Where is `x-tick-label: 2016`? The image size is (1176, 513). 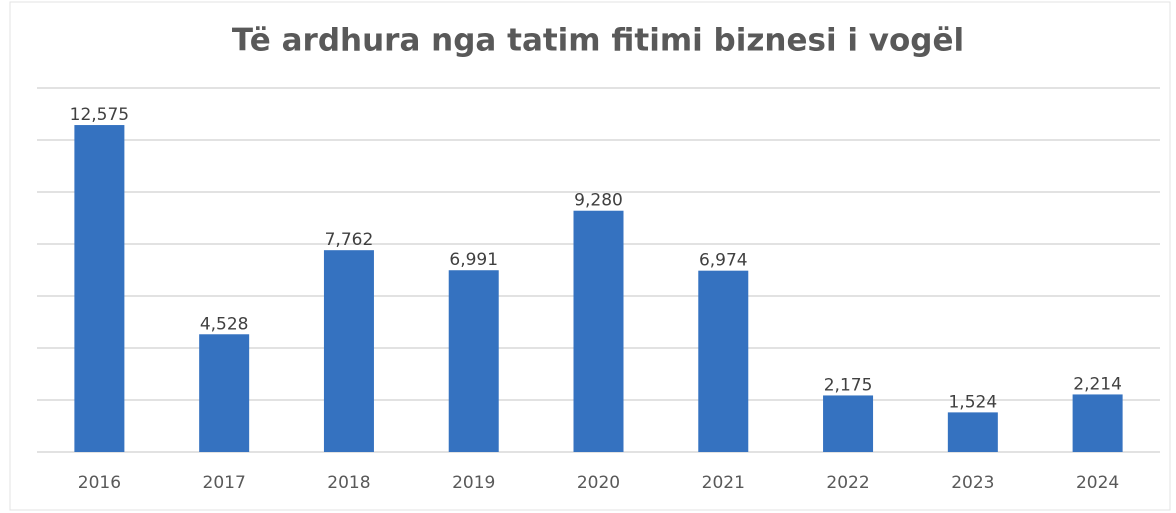 x-tick-label: 2016 is located at coordinates (99, 483).